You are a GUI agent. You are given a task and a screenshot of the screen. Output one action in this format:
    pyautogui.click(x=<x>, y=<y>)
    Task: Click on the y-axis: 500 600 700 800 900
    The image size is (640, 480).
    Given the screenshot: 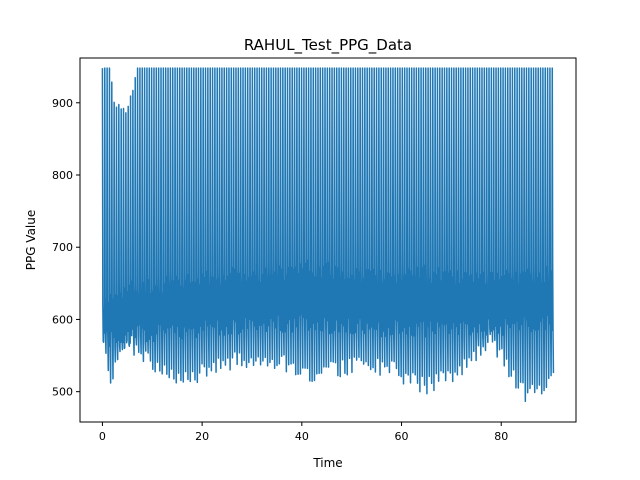 What is the action you would take?
    pyautogui.click(x=66, y=248)
    